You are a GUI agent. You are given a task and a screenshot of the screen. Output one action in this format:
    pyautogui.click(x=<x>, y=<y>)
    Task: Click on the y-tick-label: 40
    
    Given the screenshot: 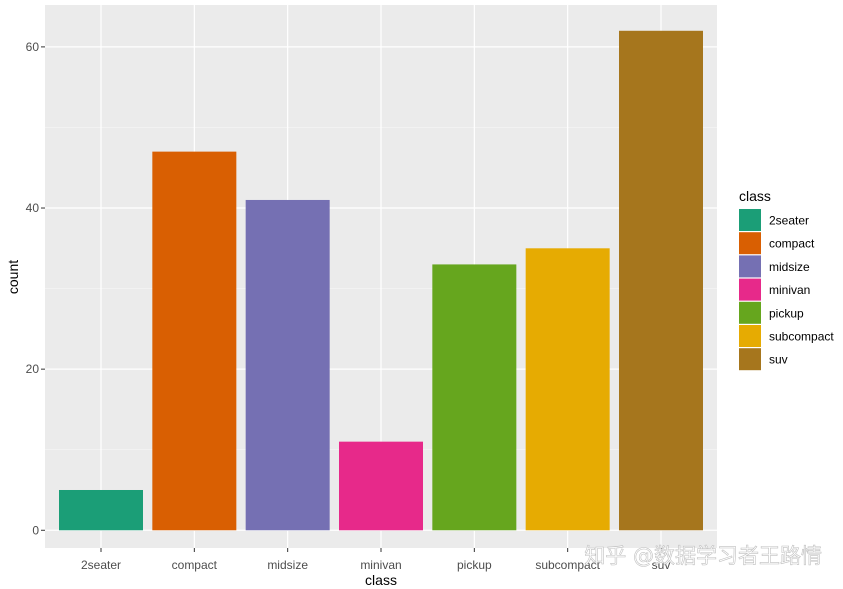 What is the action you would take?
    pyautogui.click(x=33, y=208)
    